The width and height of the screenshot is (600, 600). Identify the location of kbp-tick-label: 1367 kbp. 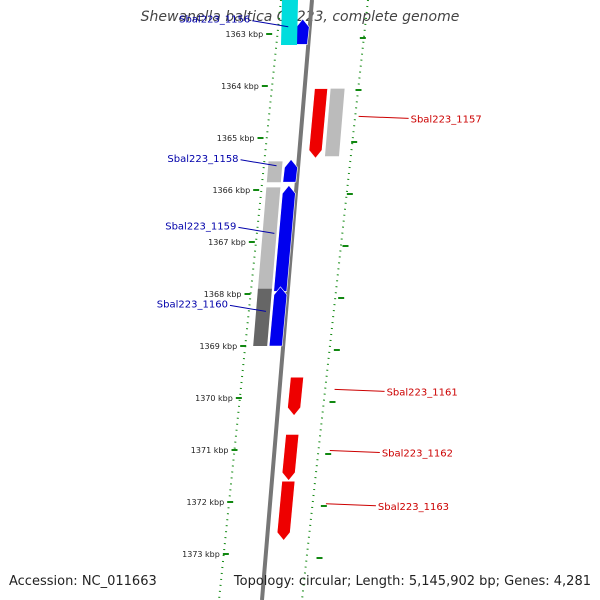
(227, 242).